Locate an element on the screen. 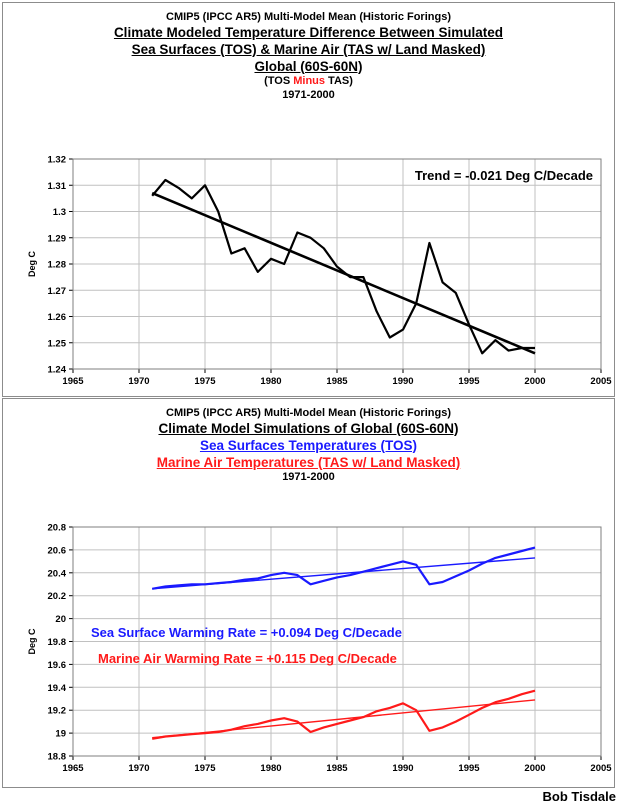 The image size is (620, 808). y-tick-label: 20 is located at coordinates (60, 619).